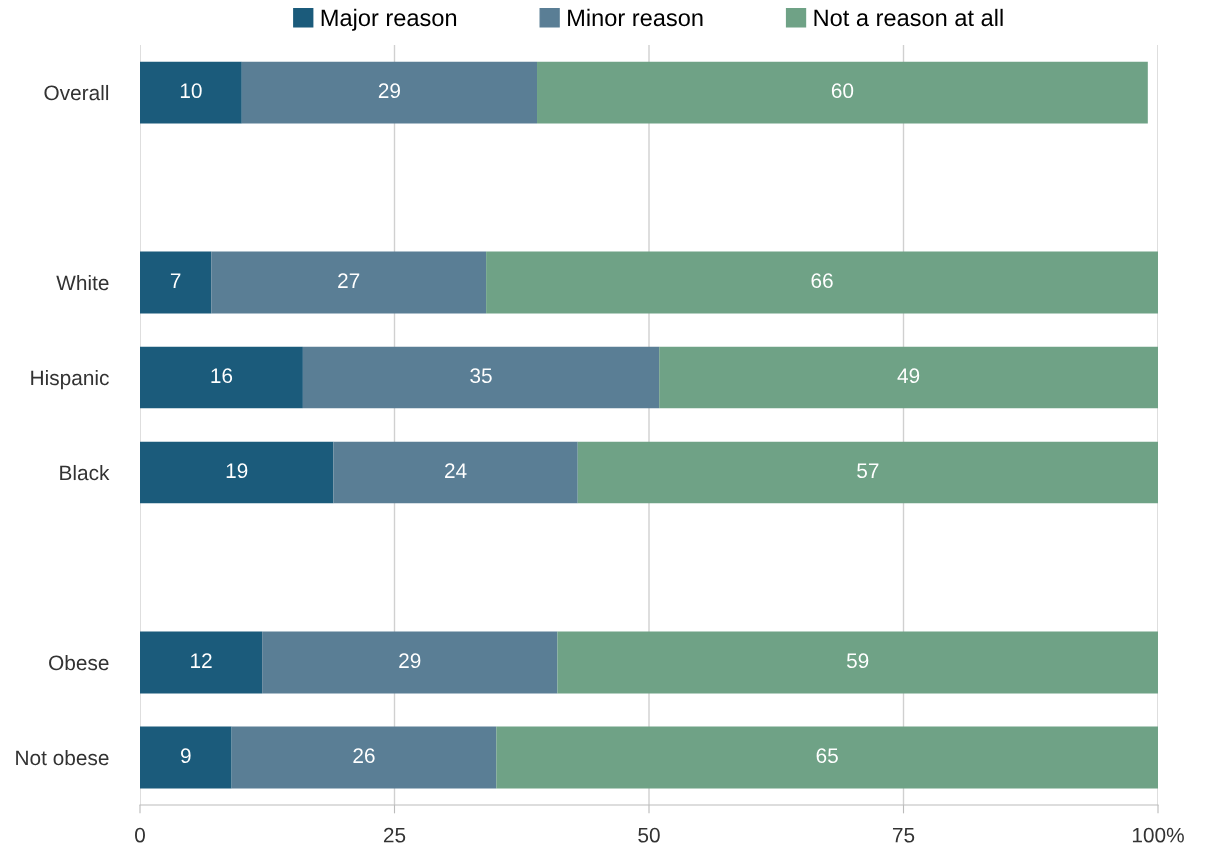 The width and height of the screenshot is (1206, 846). What do you see at coordinates (76, 92) in the screenshot?
I see `y-tick-label: Overall` at bounding box center [76, 92].